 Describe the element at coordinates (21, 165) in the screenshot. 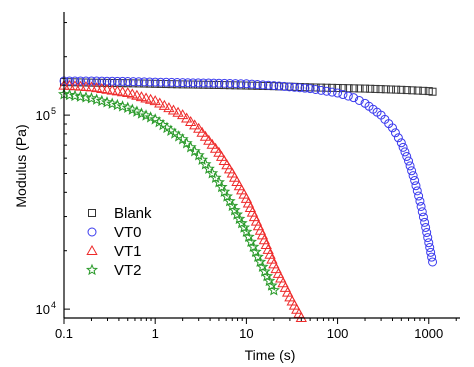

I see `y-axis-title: Modulus (Pa)` at that location.